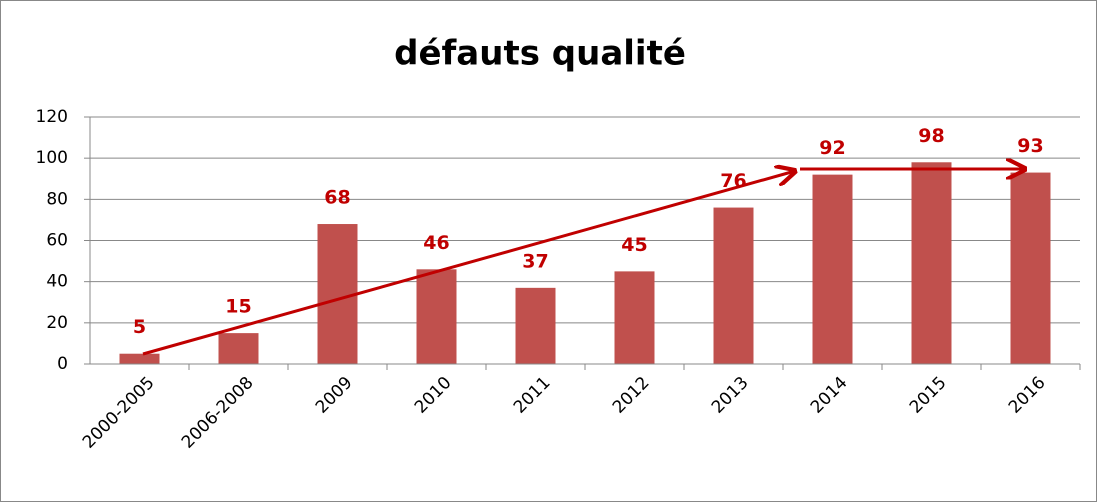 The width and height of the screenshot is (1097, 502). I want to click on data-label: 45, so click(634, 245).